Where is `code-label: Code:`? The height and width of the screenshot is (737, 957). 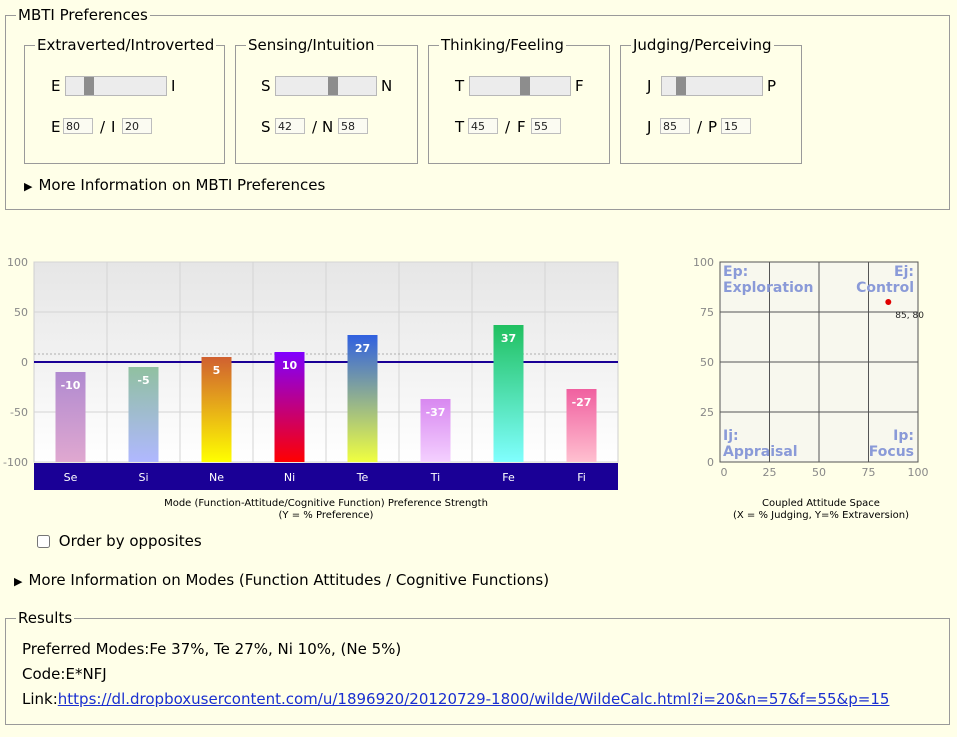 code-label: Code: is located at coordinates (44, 674).